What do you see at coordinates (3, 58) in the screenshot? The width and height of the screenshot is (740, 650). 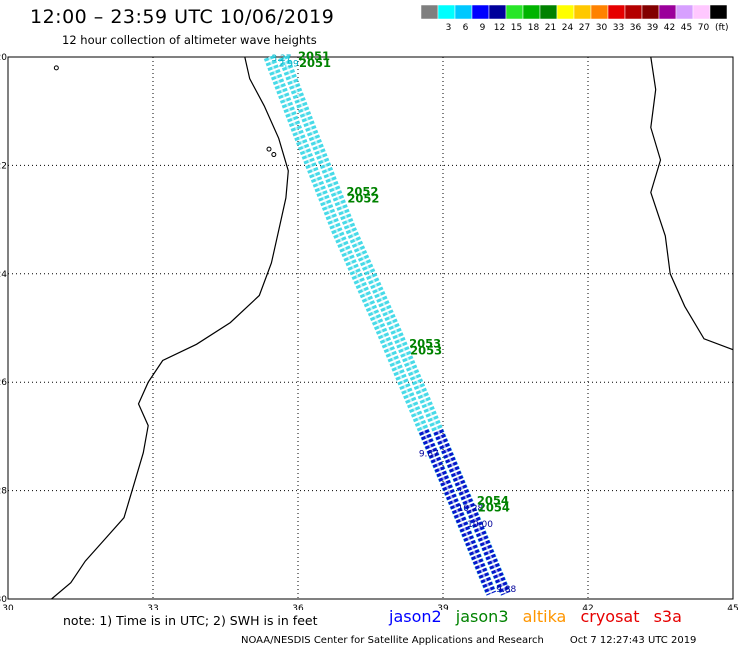 I see `lat-tick-label: -20` at bounding box center [3, 58].